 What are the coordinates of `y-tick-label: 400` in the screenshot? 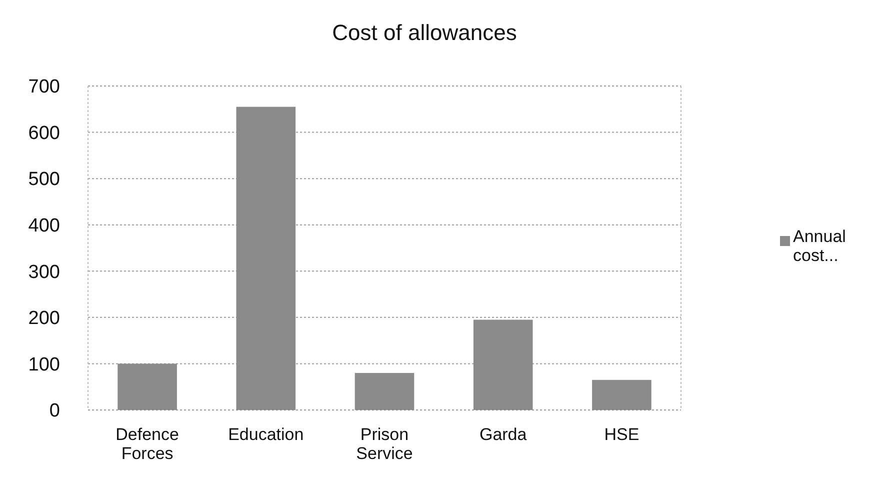 It's located at (44, 226).